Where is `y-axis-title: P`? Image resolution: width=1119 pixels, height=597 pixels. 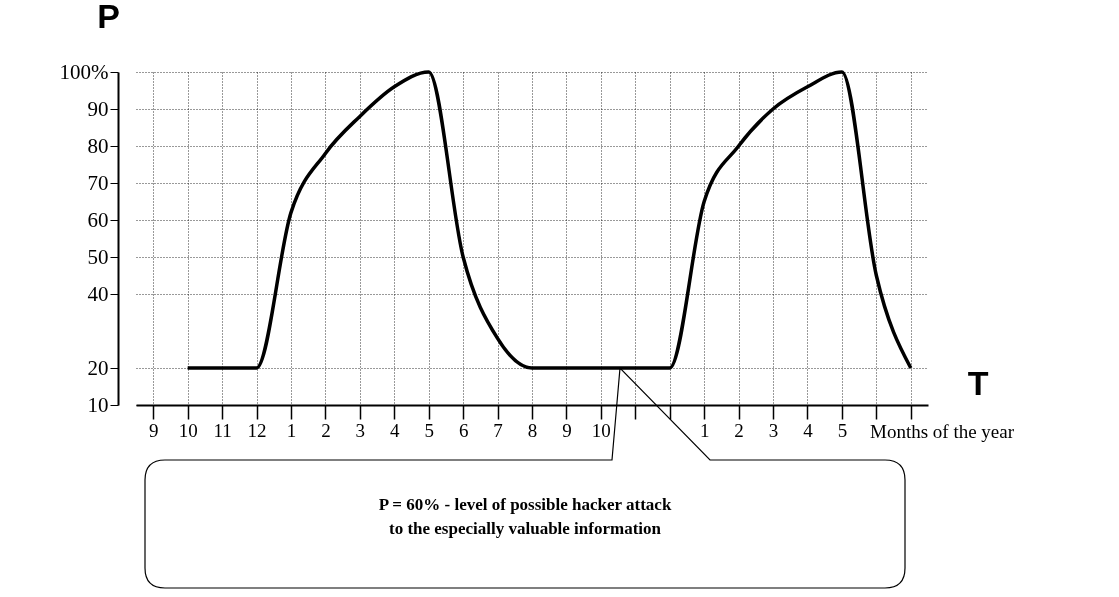 y-axis-title: P is located at coordinates (108, 17).